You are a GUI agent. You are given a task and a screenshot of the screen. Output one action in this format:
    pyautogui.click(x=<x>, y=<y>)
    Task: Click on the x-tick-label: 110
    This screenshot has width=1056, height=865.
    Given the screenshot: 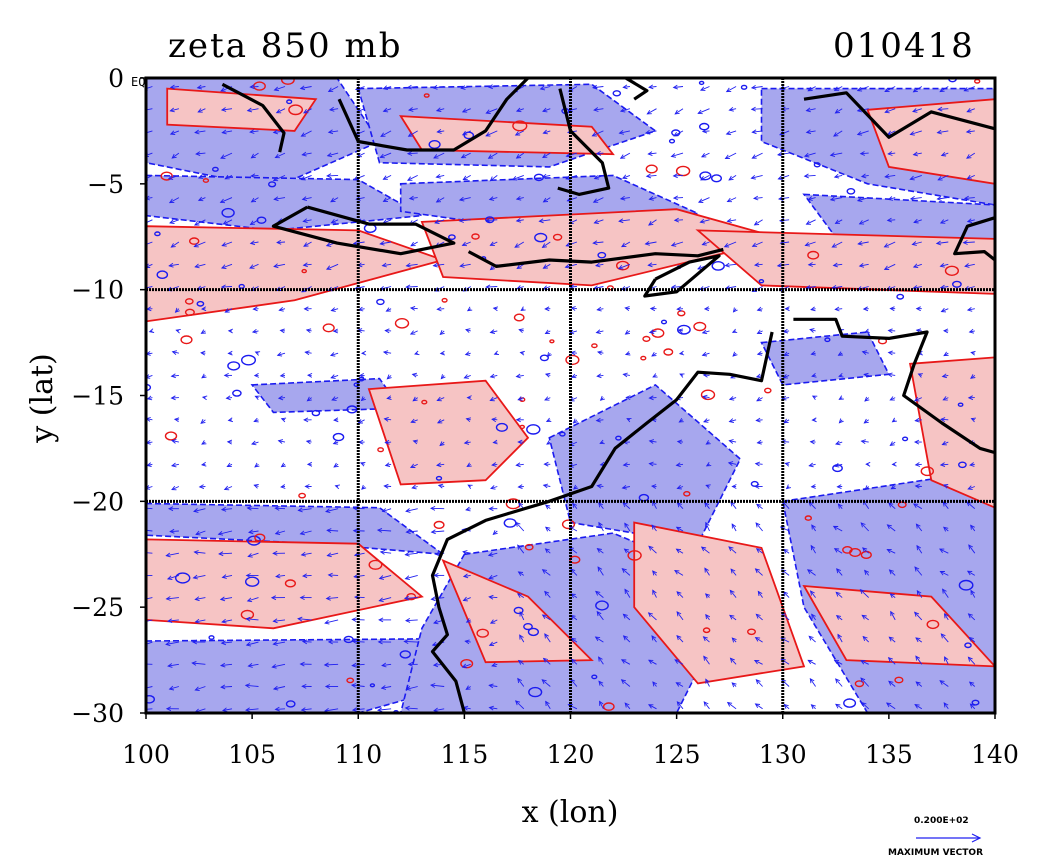 What is the action you would take?
    pyautogui.click(x=358, y=754)
    